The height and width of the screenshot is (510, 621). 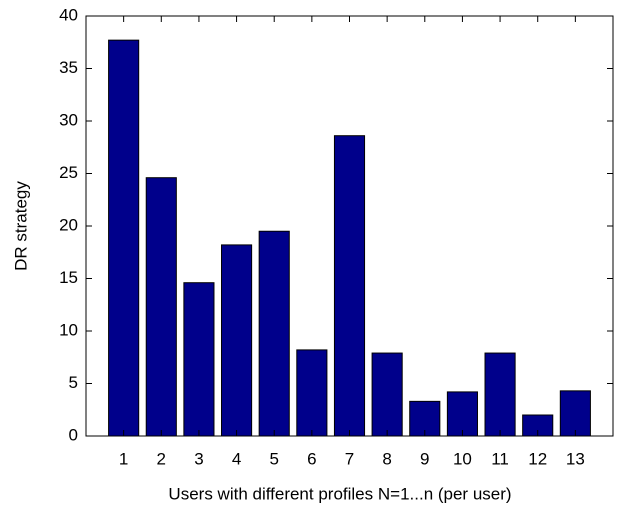 What do you see at coordinates (73, 434) in the screenshot?
I see `y-tick-label: 0` at bounding box center [73, 434].